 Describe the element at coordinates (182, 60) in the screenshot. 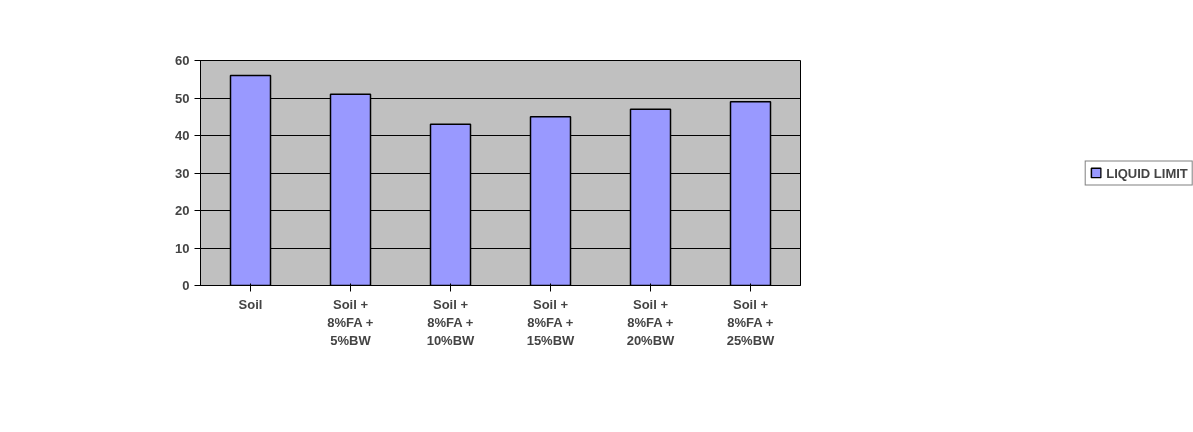

I see `y-tick-label: 60` at that location.